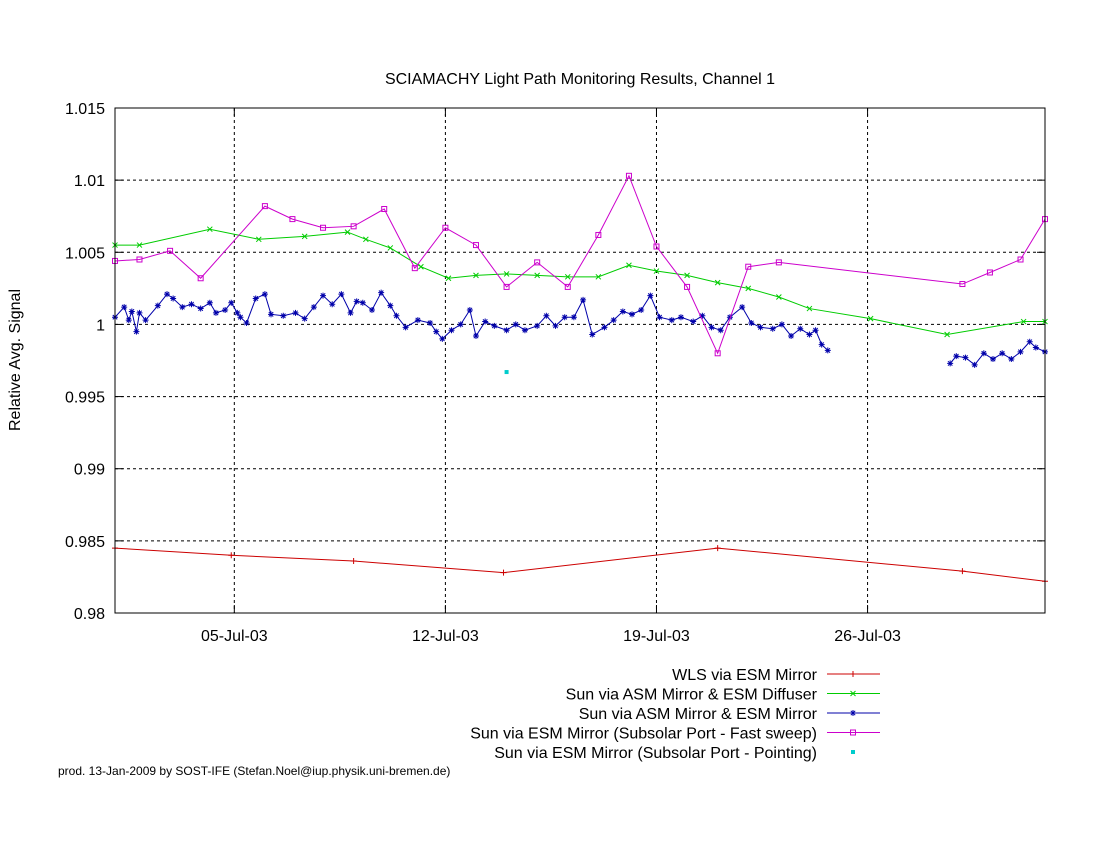 This screenshot has height=850, width=1100. Describe the element at coordinates (656, 636) in the screenshot. I see `x-tick-label: 19-Jul-03` at that location.